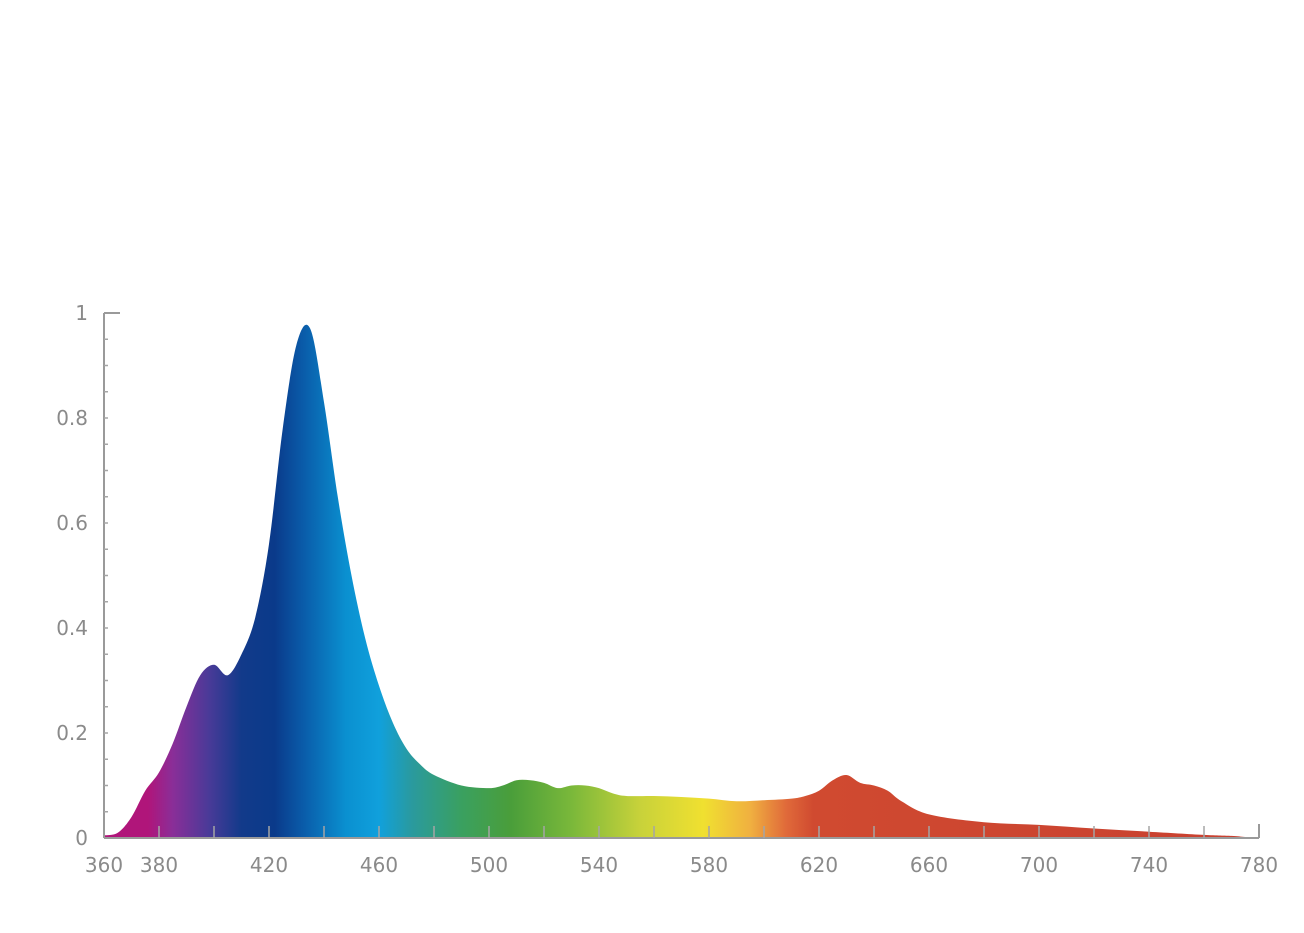 The height and width of the screenshot is (933, 1304). I want to click on x-tick-label: 780, so click(1259, 865).